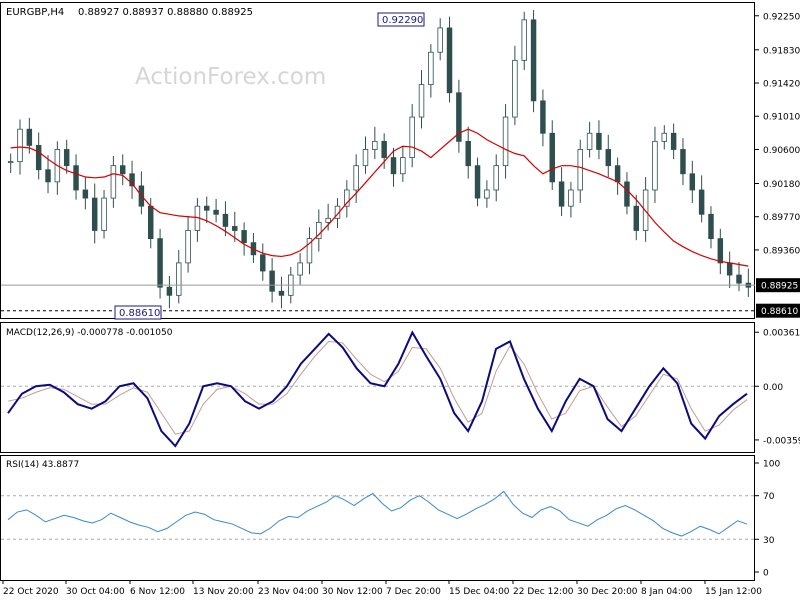  What do you see at coordinates (781, 85) in the screenshot?
I see `price-tick-label: 0.91420` at bounding box center [781, 85].